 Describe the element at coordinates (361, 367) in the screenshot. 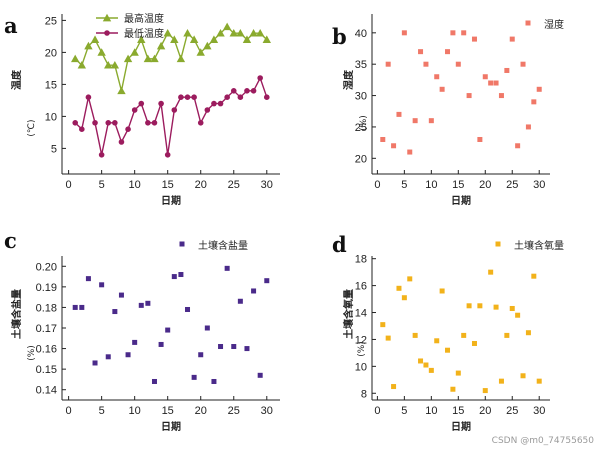

I see `y-tick-label: 10` at that location.